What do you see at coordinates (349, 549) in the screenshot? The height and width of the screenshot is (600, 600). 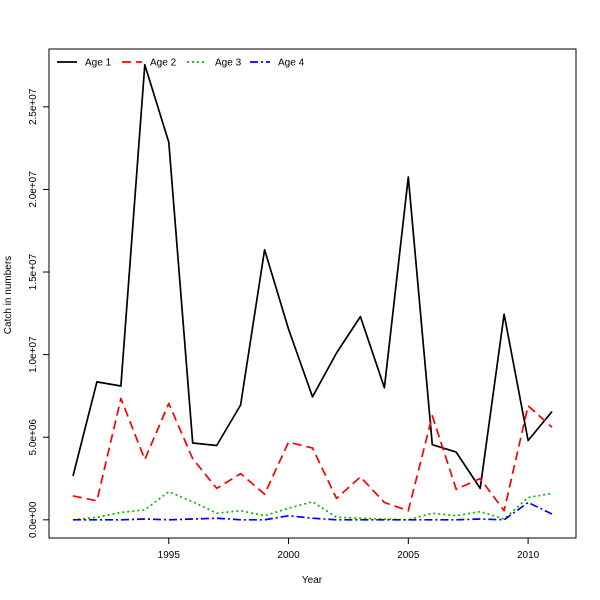 I see `x-axis: 1995 2000 2005 2010` at bounding box center [349, 549].